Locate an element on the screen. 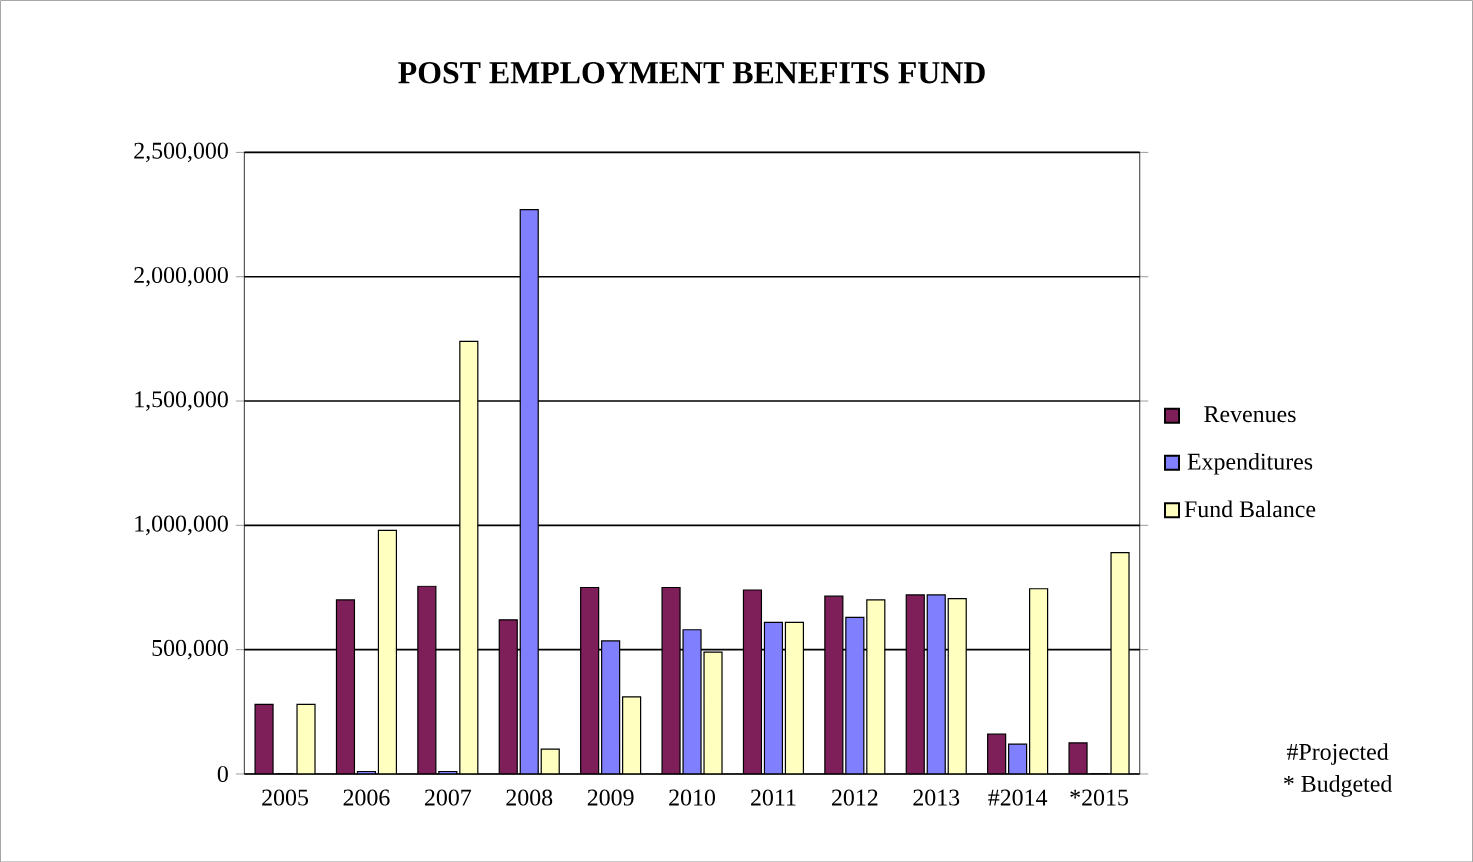 This screenshot has height=862, width=1473. x-tick-label: 2006 is located at coordinates (366, 797).